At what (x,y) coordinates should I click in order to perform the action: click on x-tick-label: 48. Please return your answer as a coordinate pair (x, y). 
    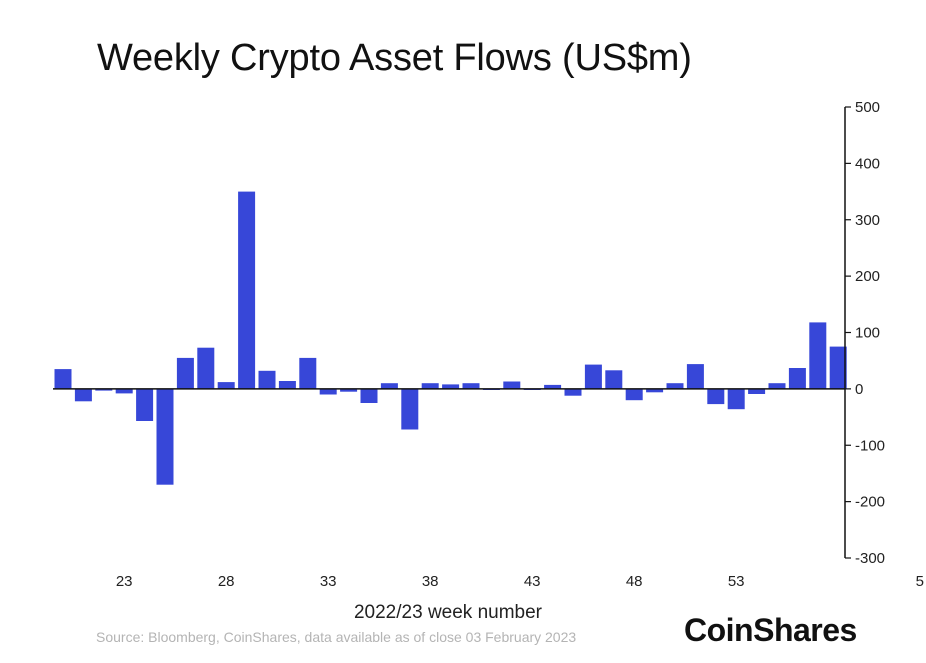
    Looking at the image, I should click on (634, 581).